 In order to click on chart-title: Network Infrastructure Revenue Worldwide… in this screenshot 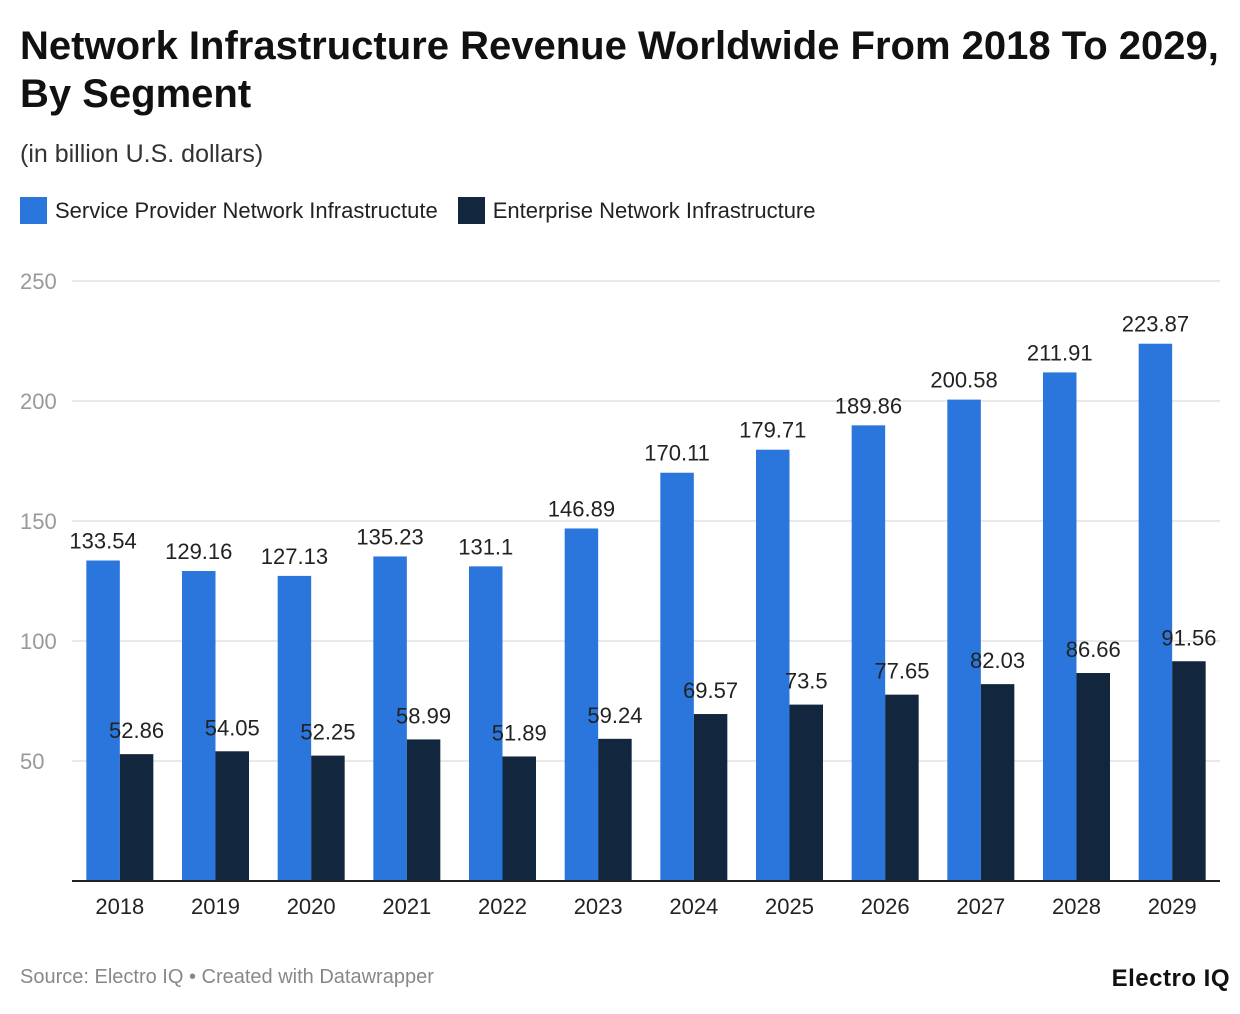, I will do `click(619, 70)`.